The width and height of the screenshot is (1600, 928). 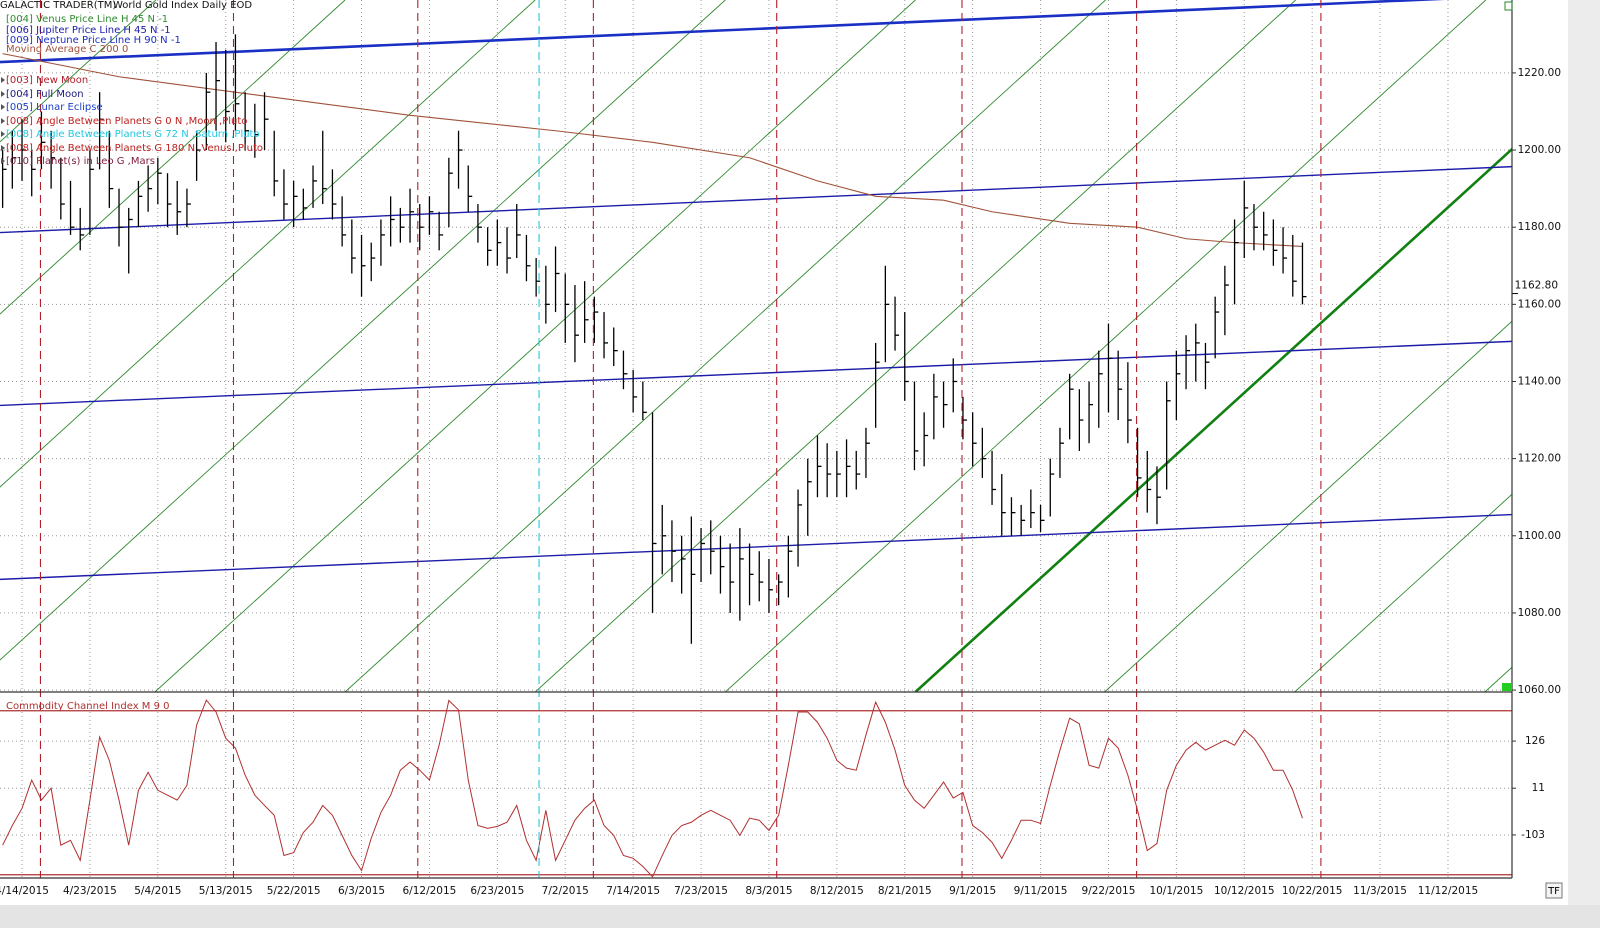 What do you see at coordinates (1539, 304) in the screenshot?
I see `y-tick-label: 1160.00` at bounding box center [1539, 304].